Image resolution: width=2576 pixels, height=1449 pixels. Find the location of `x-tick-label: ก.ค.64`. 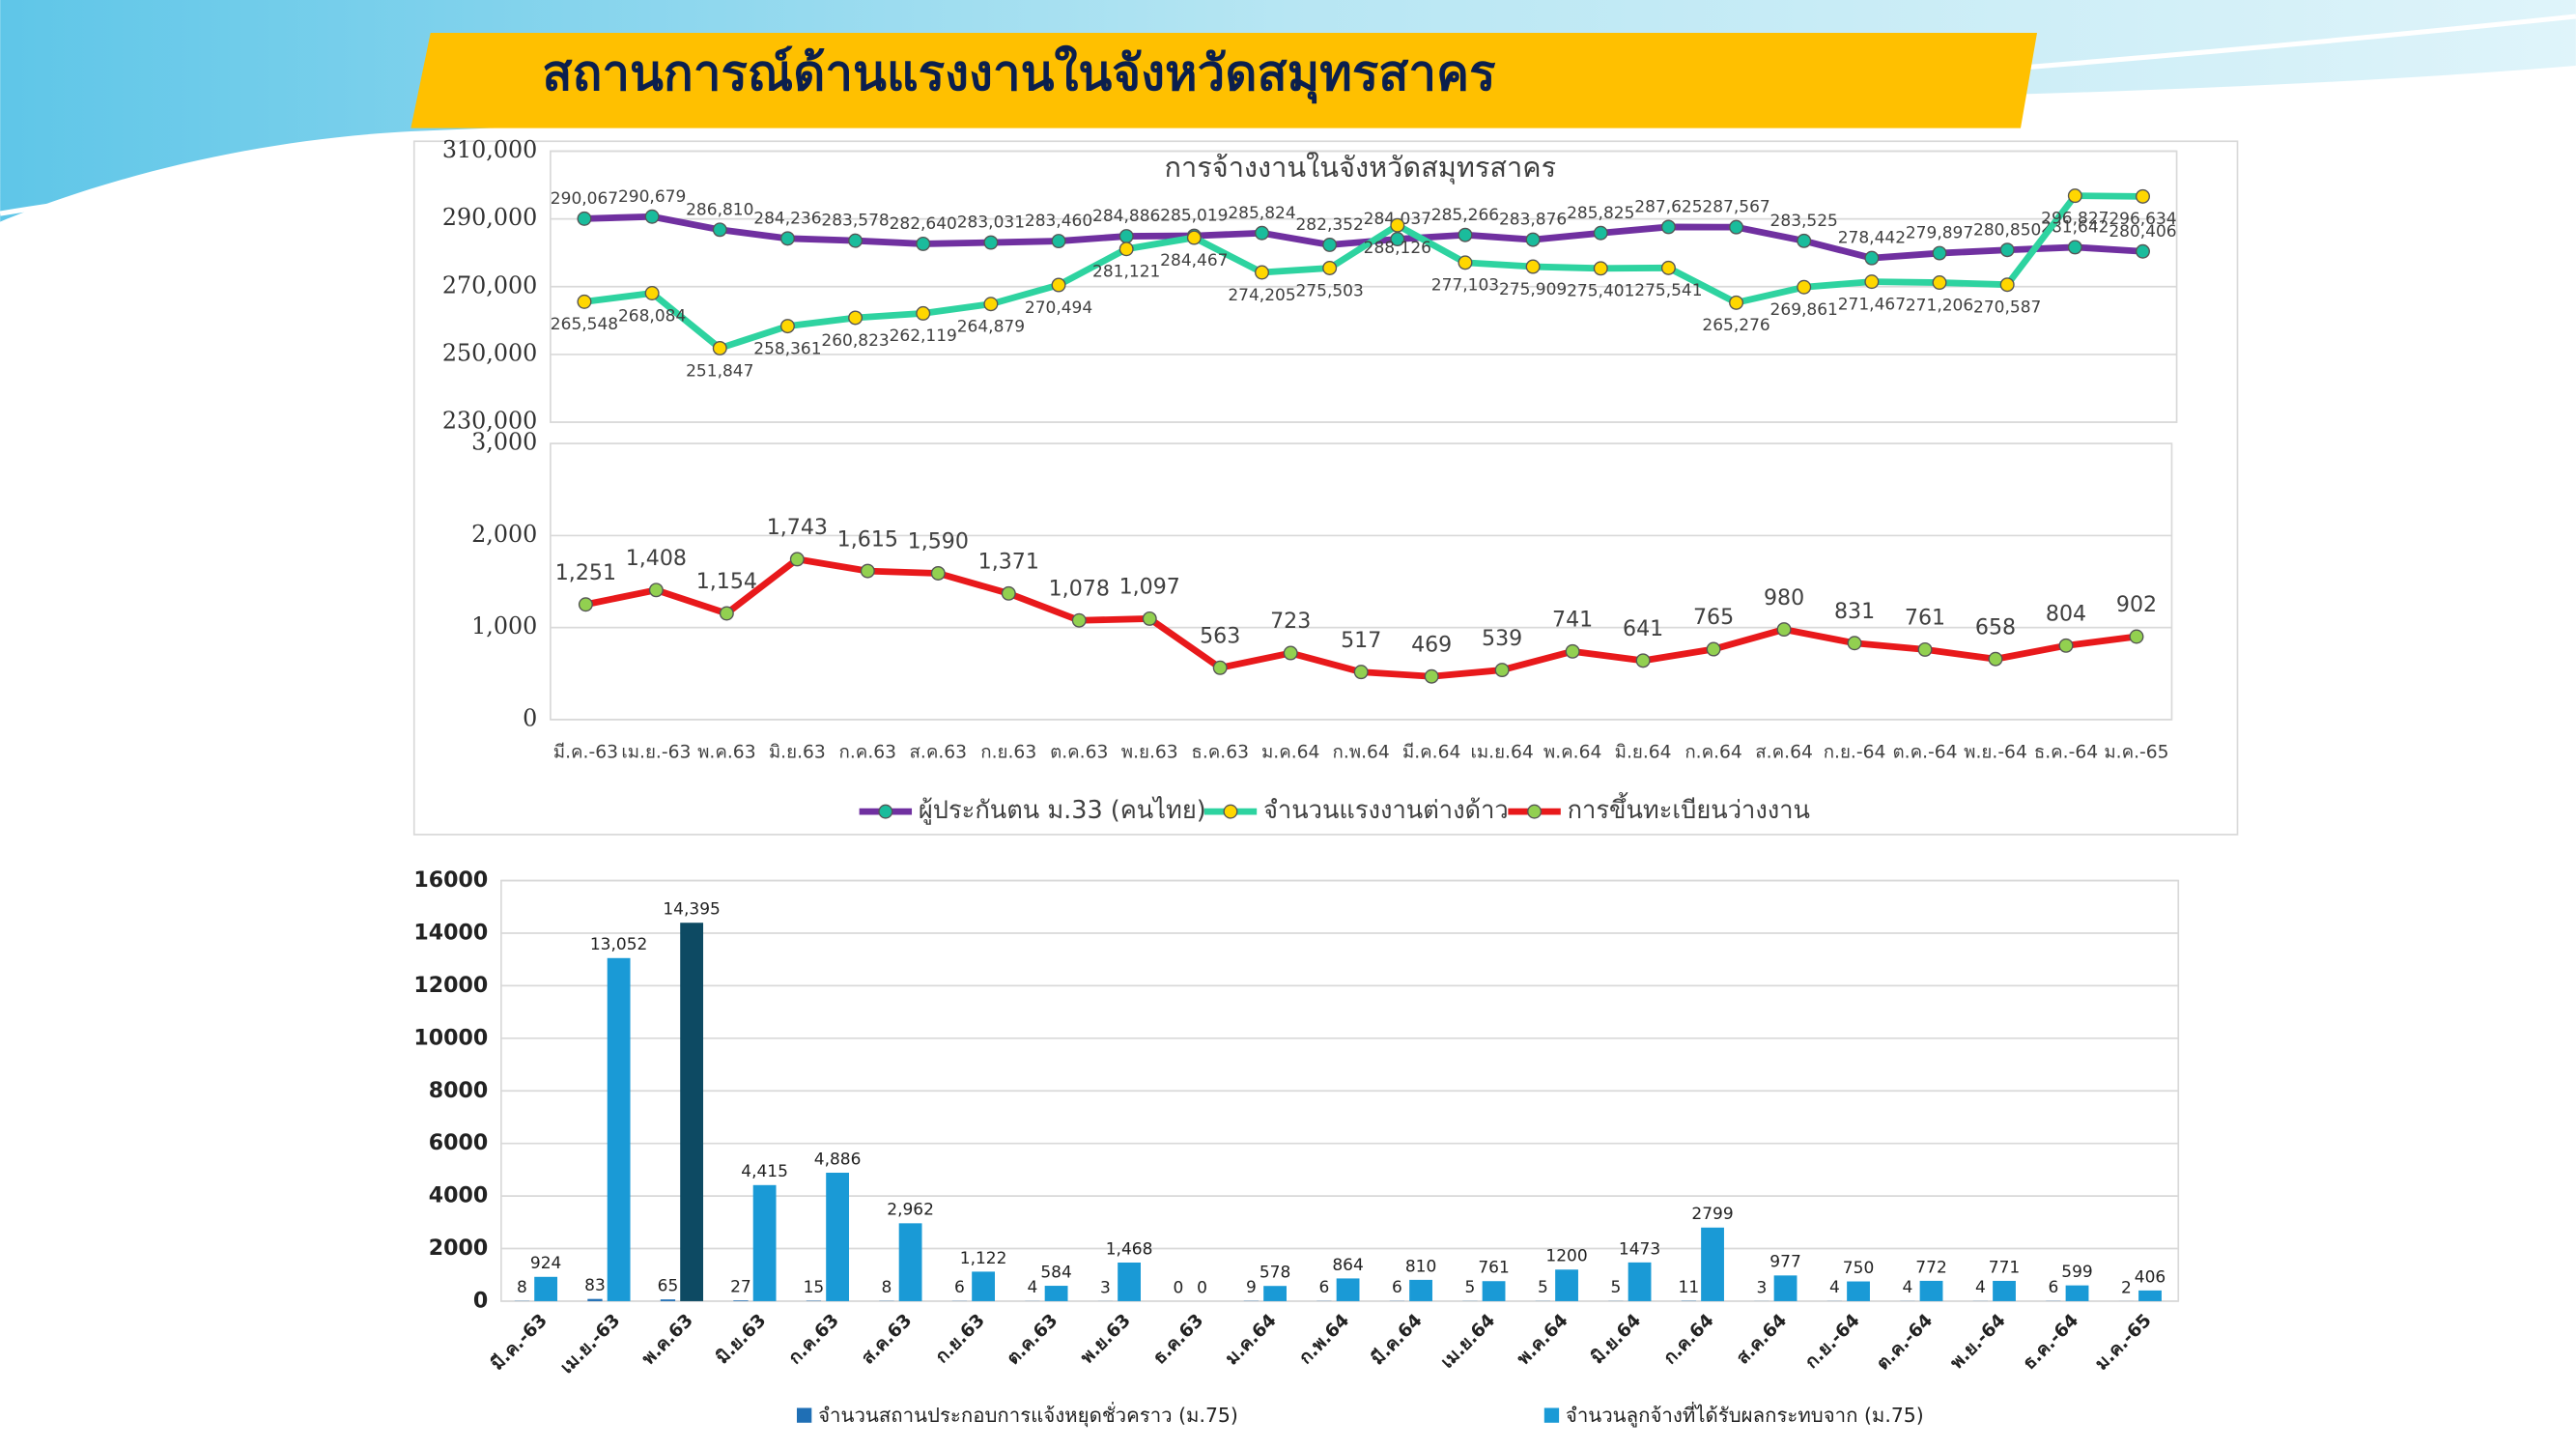

x-tick-label: ก.ค.64 is located at coordinates (1712, 752).